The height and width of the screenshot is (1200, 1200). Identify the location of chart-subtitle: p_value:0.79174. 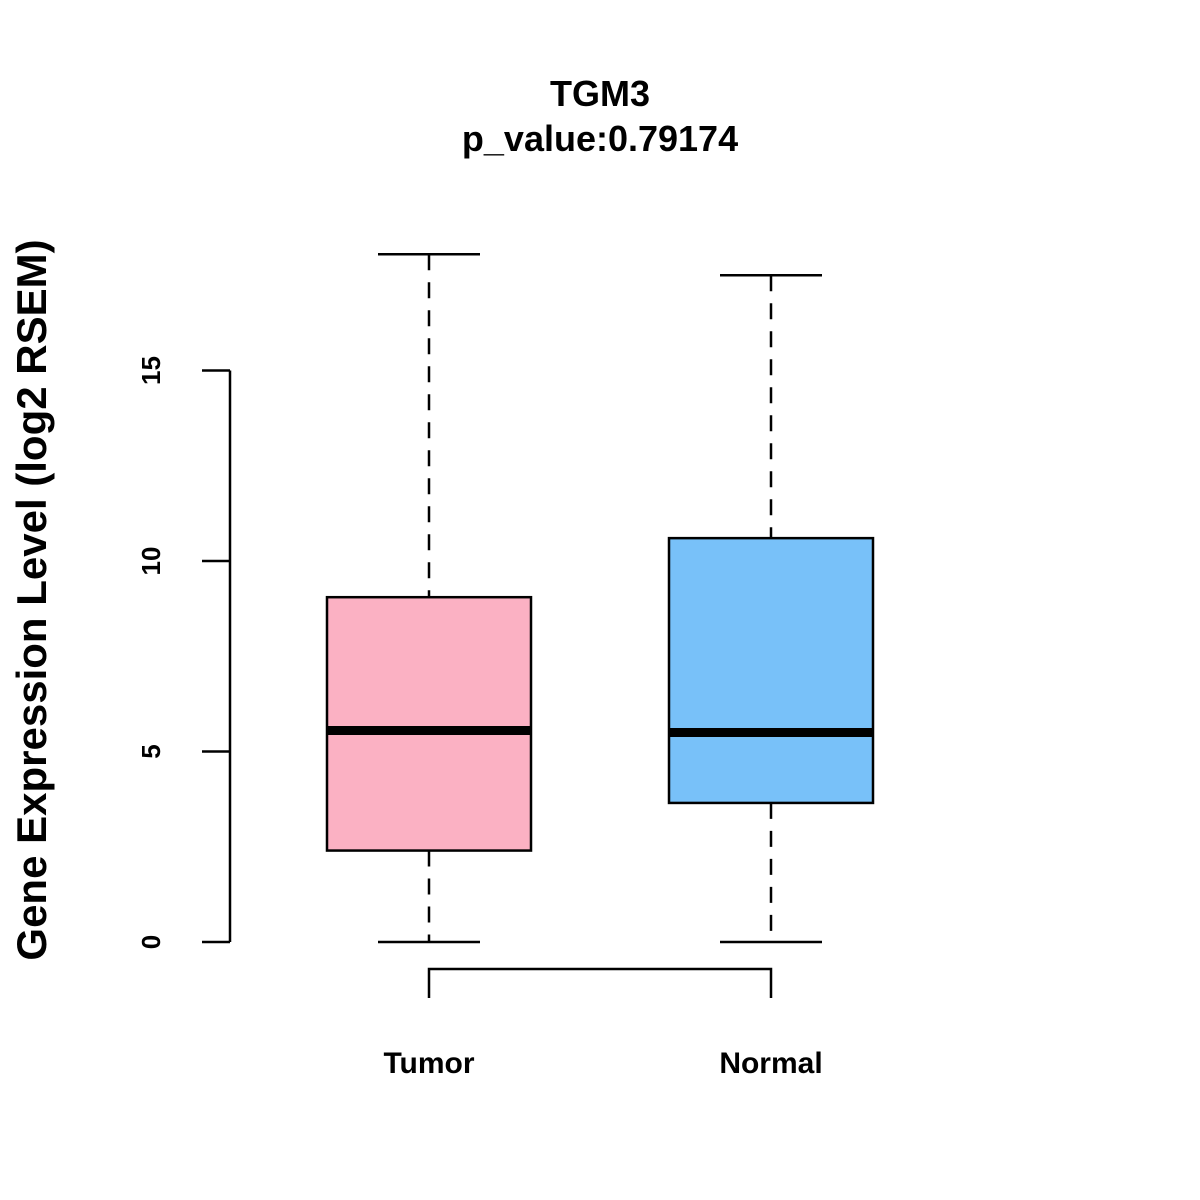
(600, 138).